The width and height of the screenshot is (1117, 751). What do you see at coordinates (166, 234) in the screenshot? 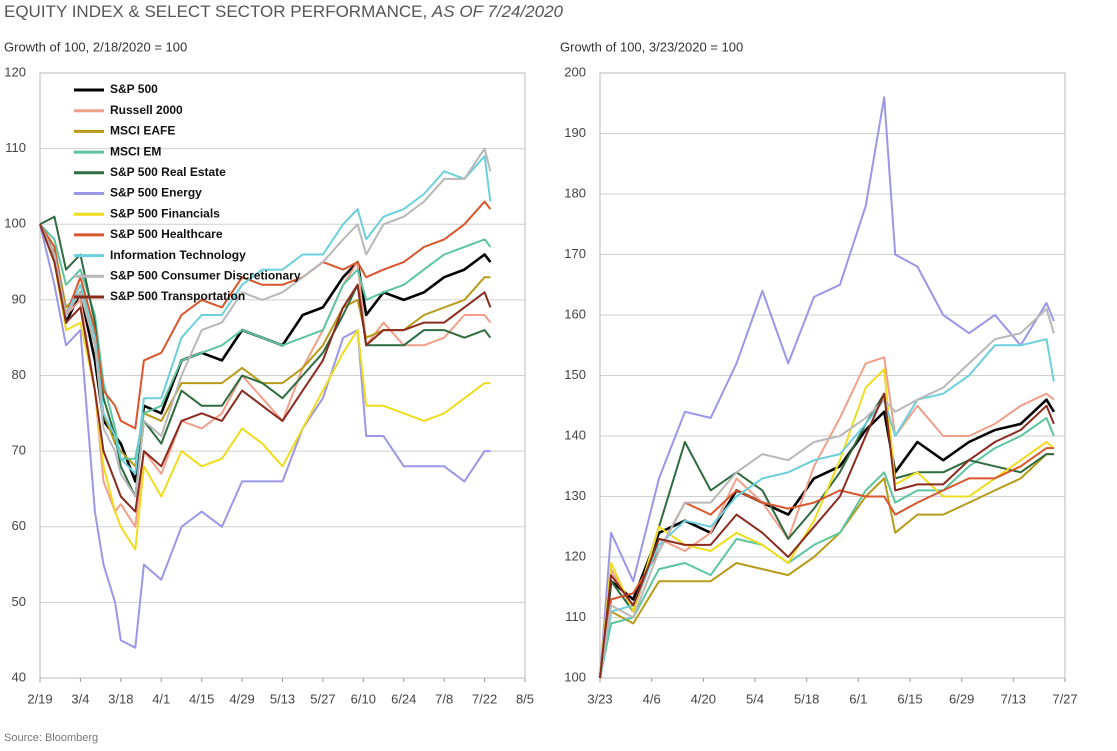
I see `legend-label: S&P 500 Healthcare` at bounding box center [166, 234].